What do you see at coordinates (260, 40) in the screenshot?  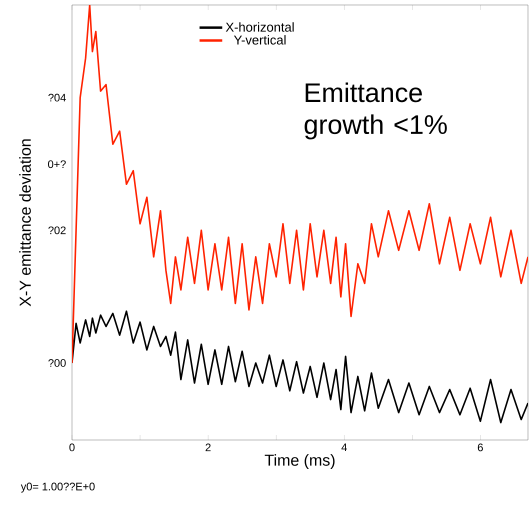 I see `legend-label: Y-vertical` at bounding box center [260, 40].